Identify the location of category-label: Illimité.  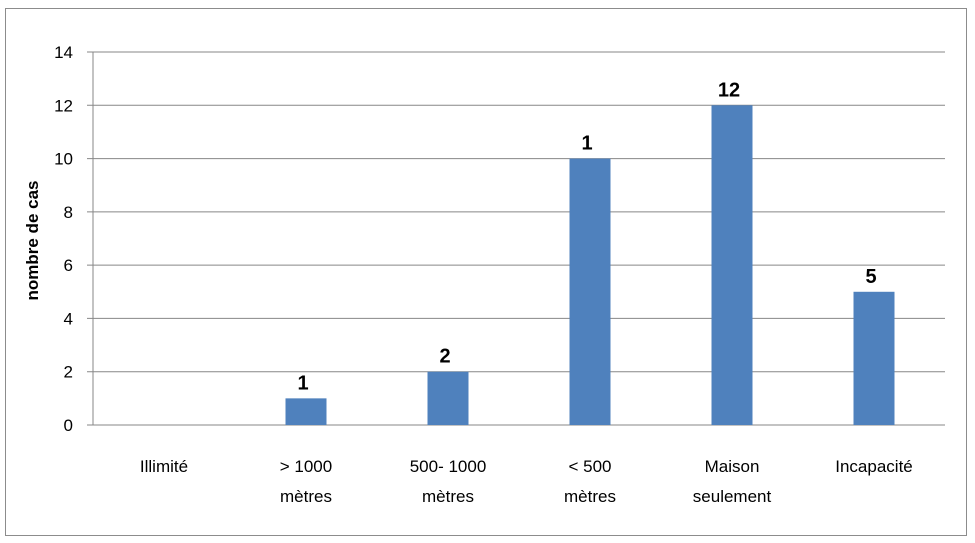
(164, 466).